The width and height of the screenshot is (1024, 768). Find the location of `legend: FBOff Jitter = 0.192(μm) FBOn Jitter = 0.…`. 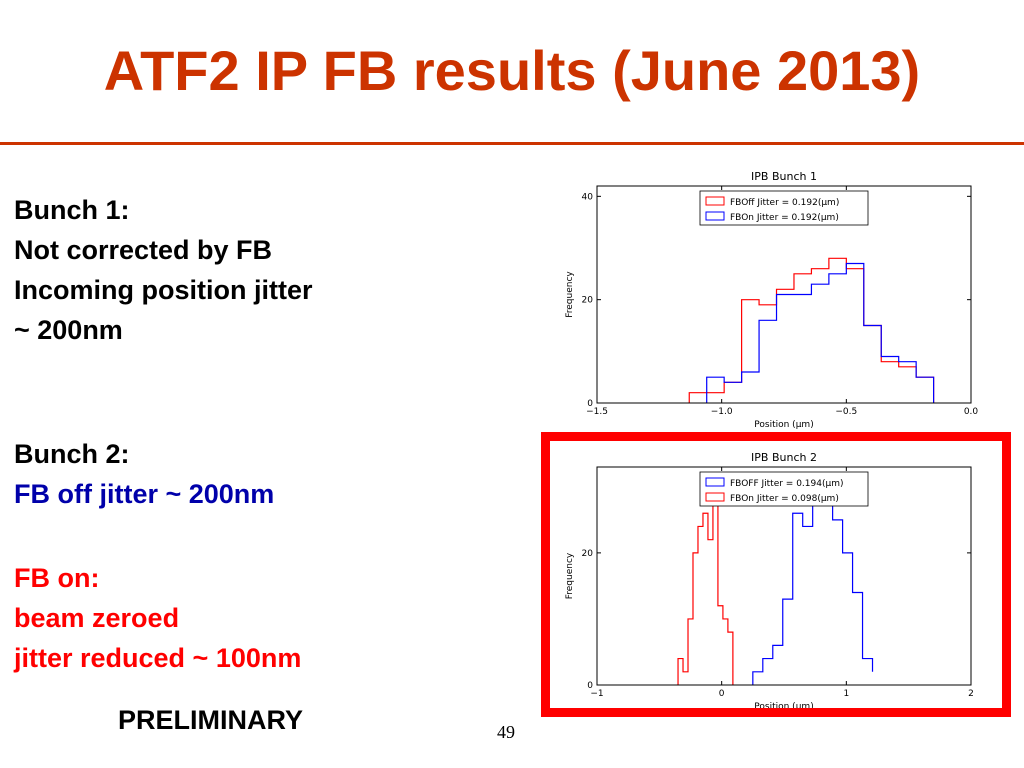

legend: FBOff Jitter = 0.192(μm) FBOn Jitter = 0.… is located at coordinates (784, 208).